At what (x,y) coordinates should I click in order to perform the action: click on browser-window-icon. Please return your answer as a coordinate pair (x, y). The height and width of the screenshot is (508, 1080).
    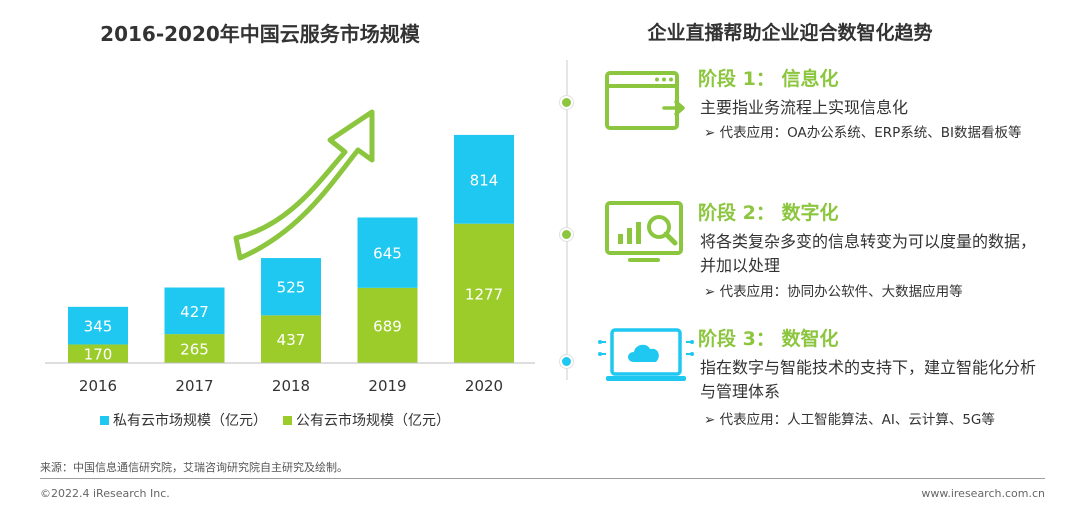
    Looking at the image, I should click on (645, 100).